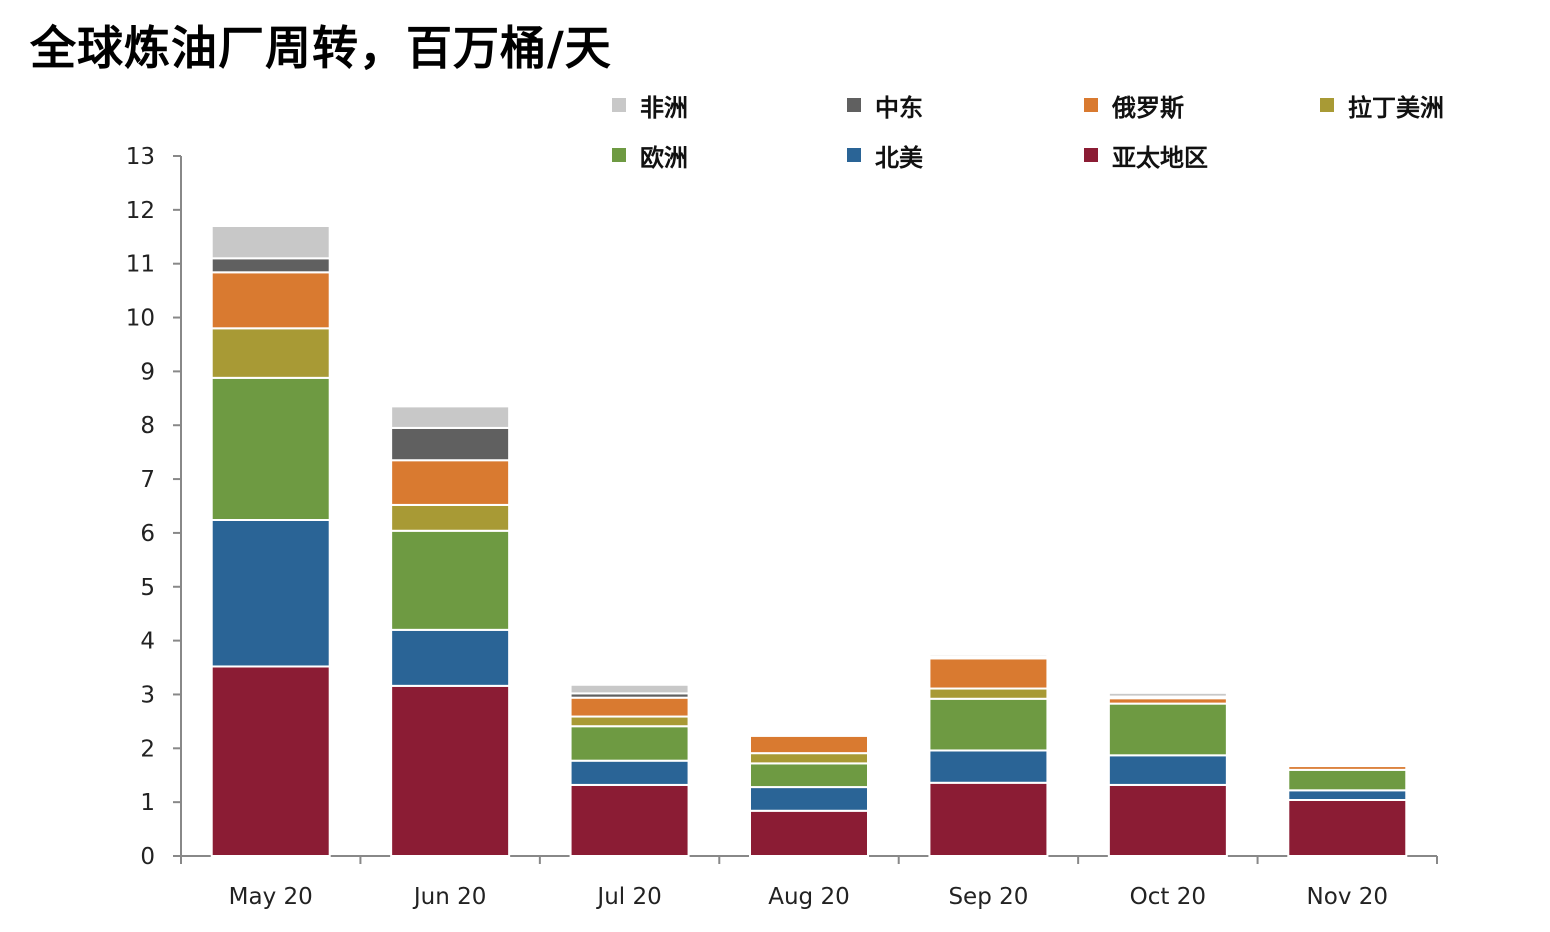 This screenshot has width=1550, height=932. I want to click on y-tick-label: 7, so click(147, 480).